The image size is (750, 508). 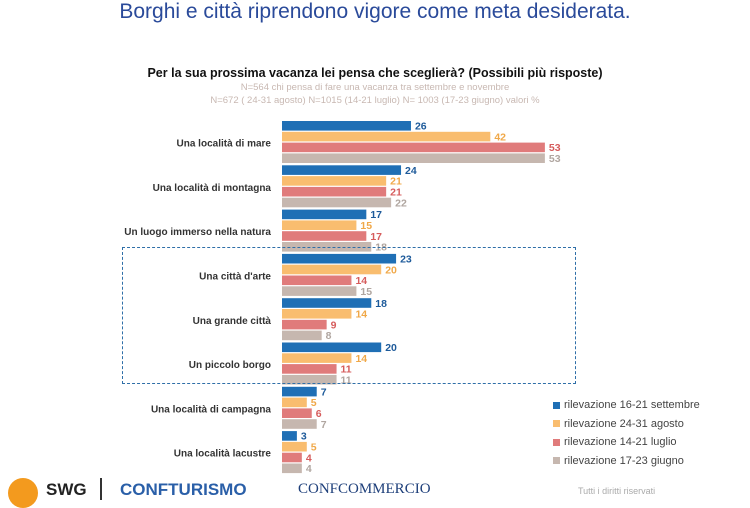 What do you see at coordinates (183, 489) in the screenshot?
I see `confturismo-logo: CONFTURISMO` at bounding box center [183, 489].